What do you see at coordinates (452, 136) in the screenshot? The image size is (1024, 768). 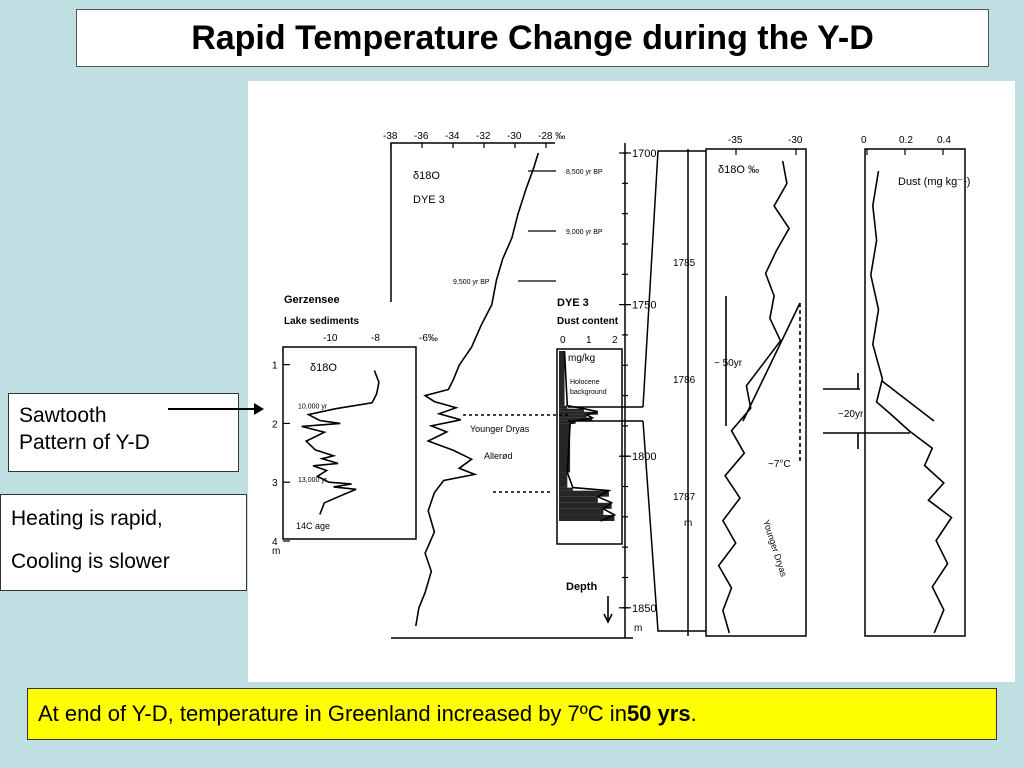 I see `dye3-d18o-xtick-label: -34` at bounding box center [452, 136].